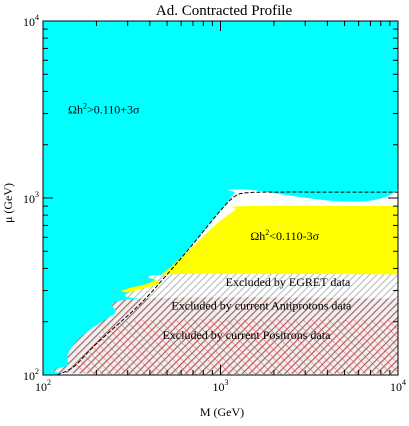  I want to click on region-label-low-relic-density: Ωh2<0.110-3σ, so click(284, 235).